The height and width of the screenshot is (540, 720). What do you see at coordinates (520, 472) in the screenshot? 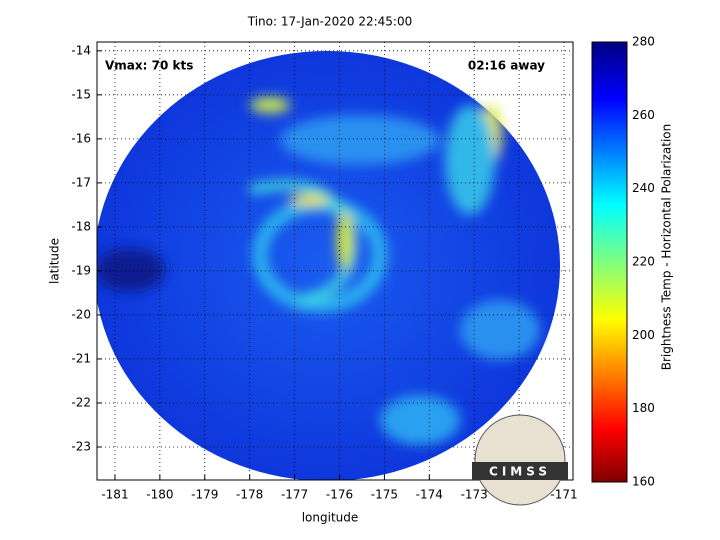
I see `logo-text: CIMSS` at bounding box center [520, 472].